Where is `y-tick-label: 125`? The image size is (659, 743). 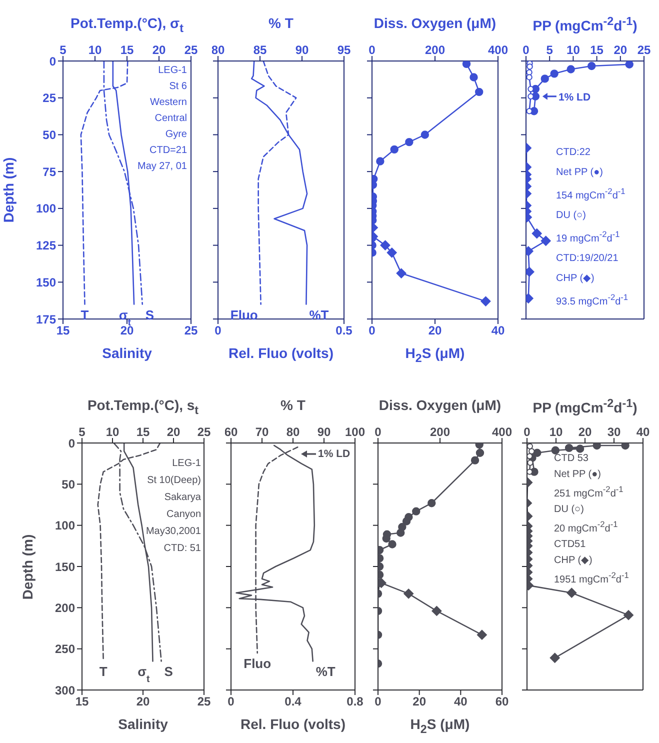 y-tick-label: 125 is located at coordinates (46, 245).